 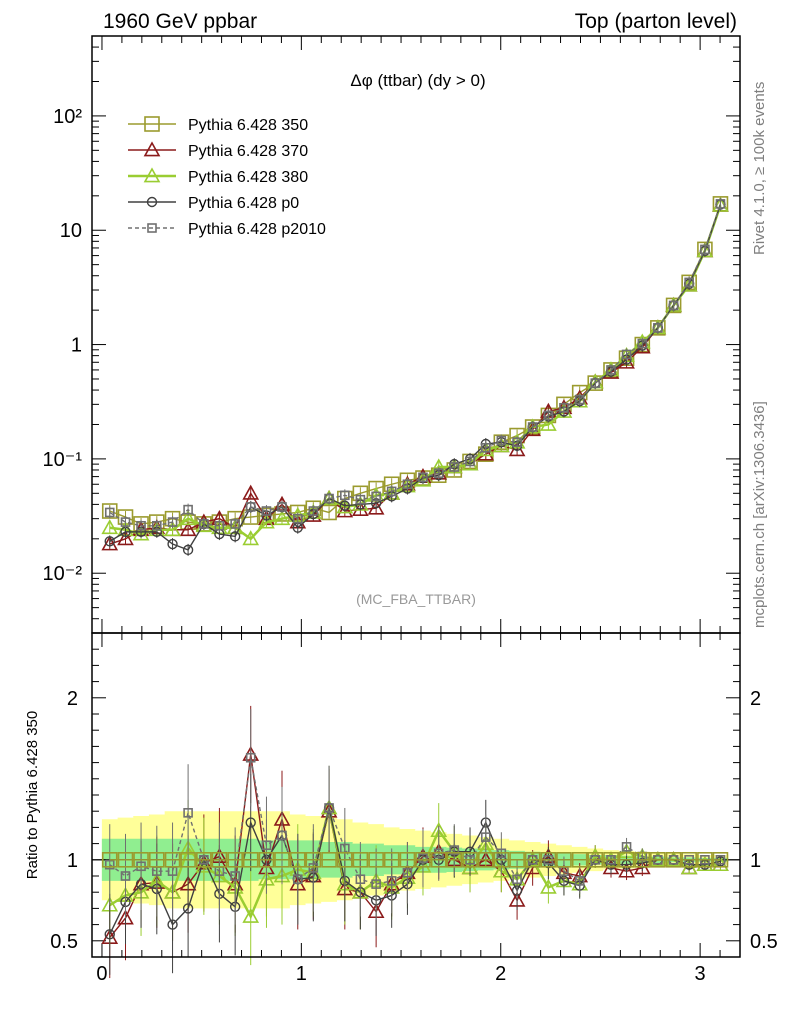 What do you see at coordinates (400, 974) in the screenshot?
I see `xtick-labels: 0 1 2 3` at bounding box center [400, 974].